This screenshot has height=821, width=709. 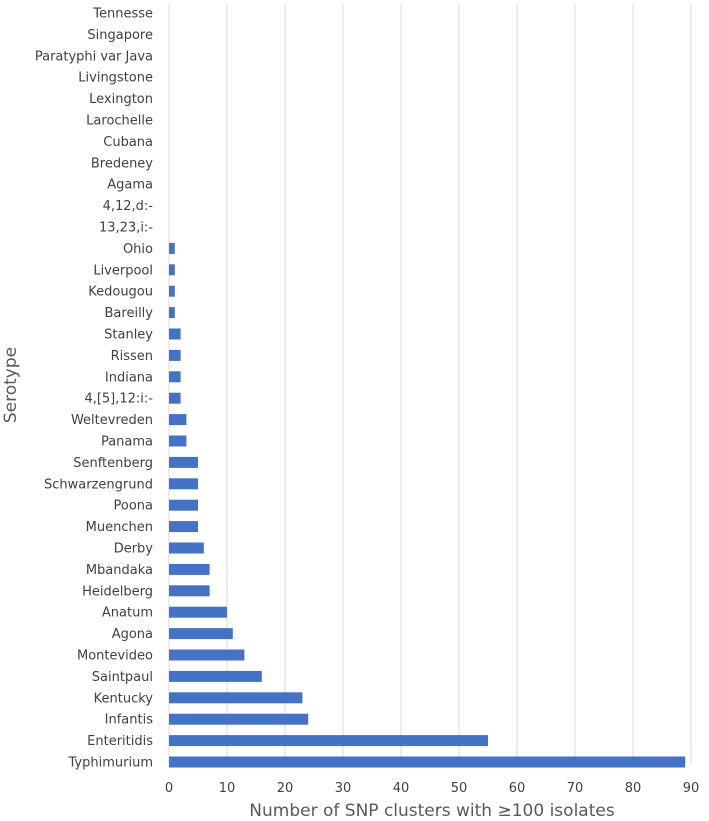 What do you see at coordinates (119, 570) in the screenshot?
I see `category-label: Mbandaka` at bounding box center [119, 570].